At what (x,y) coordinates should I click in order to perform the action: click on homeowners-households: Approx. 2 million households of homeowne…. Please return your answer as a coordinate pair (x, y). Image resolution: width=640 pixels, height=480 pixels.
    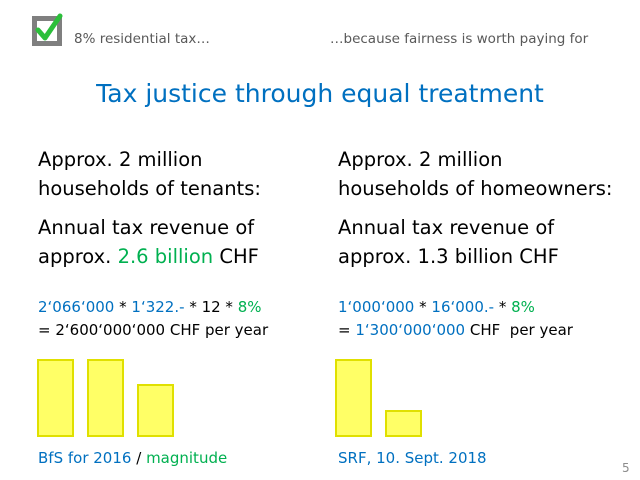
    Looking at the image, I should click on (475, 174).